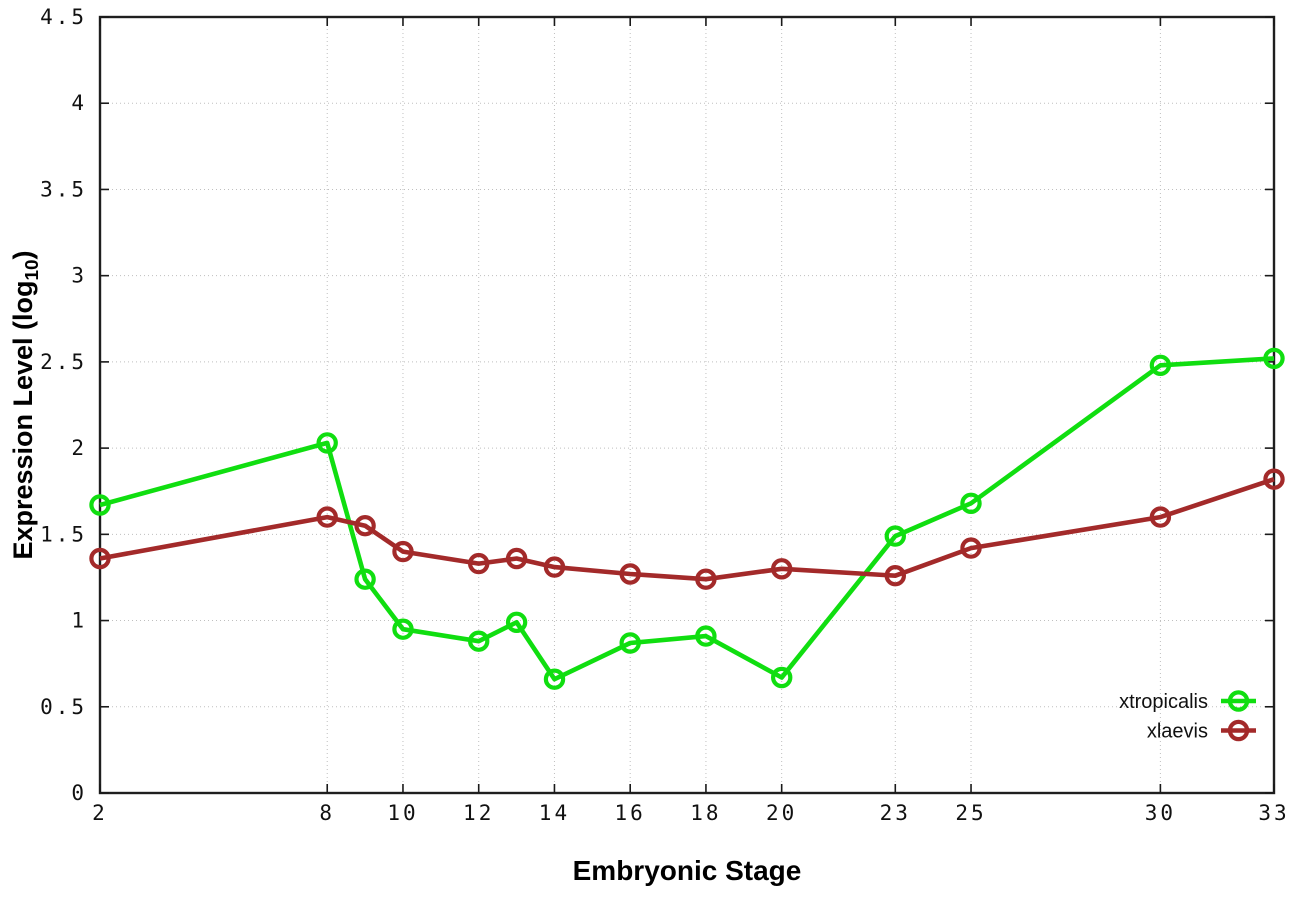 The width and height of the screenshot is (1296, 907). Describe the element at coordinates (100, 813) in the screenshot. I see `x-tick-label: 2` at that location.